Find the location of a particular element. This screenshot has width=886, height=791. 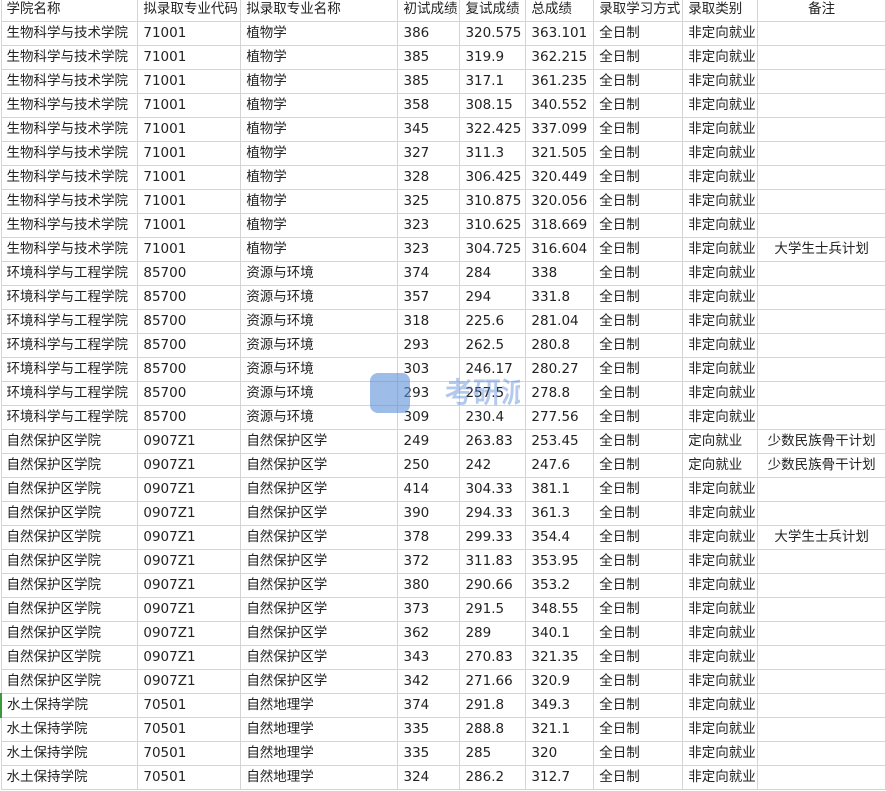

cell-retest-score: 263.83 is located at coordinates (493, 441).